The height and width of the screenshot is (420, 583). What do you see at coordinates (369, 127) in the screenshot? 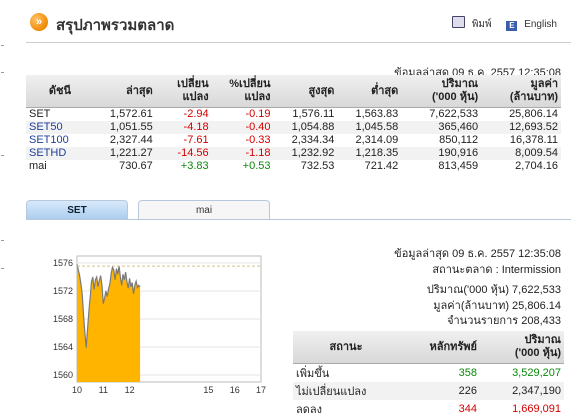
I see `index-low: 1,045.58` at bounding box center [369, 127].